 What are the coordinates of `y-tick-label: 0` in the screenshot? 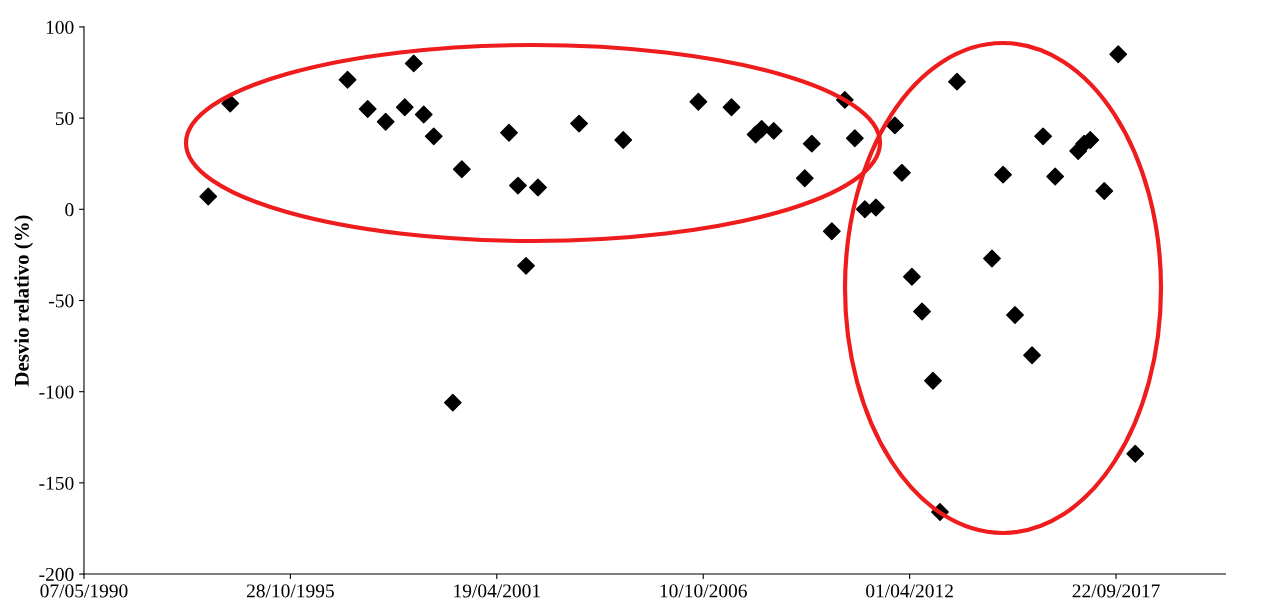 It's located at (69, 210).